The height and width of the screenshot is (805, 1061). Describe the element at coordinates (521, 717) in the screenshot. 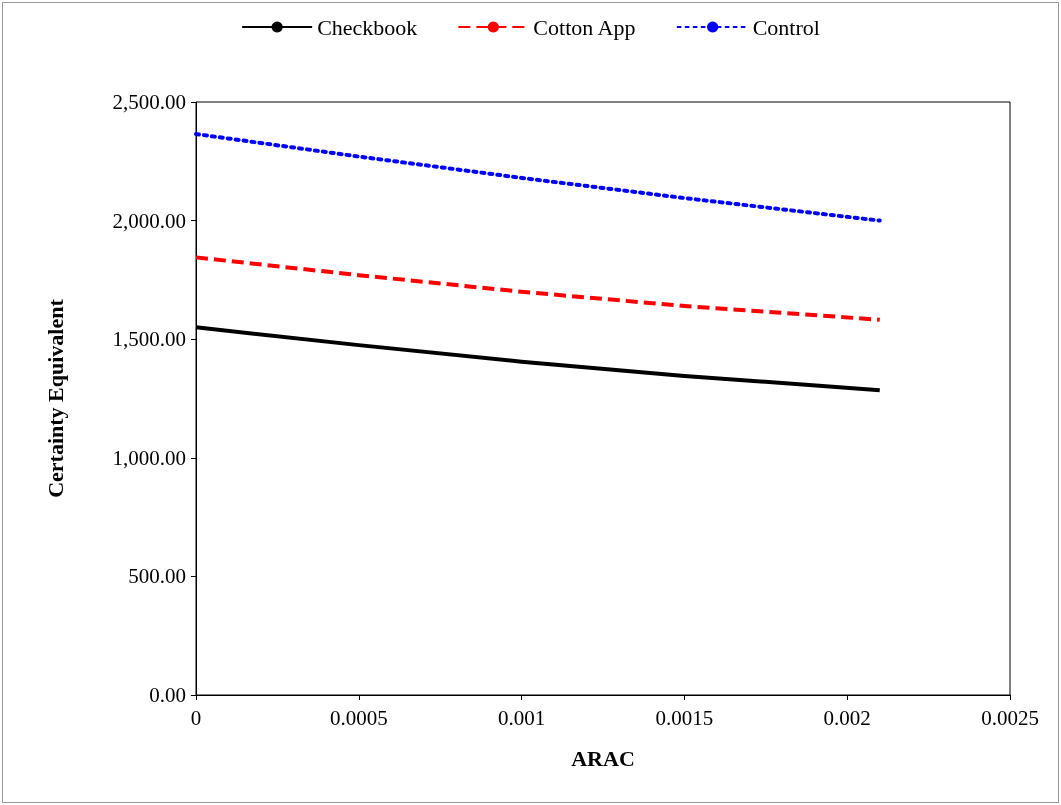

I see `x-tick-label: 0.001` at that location.